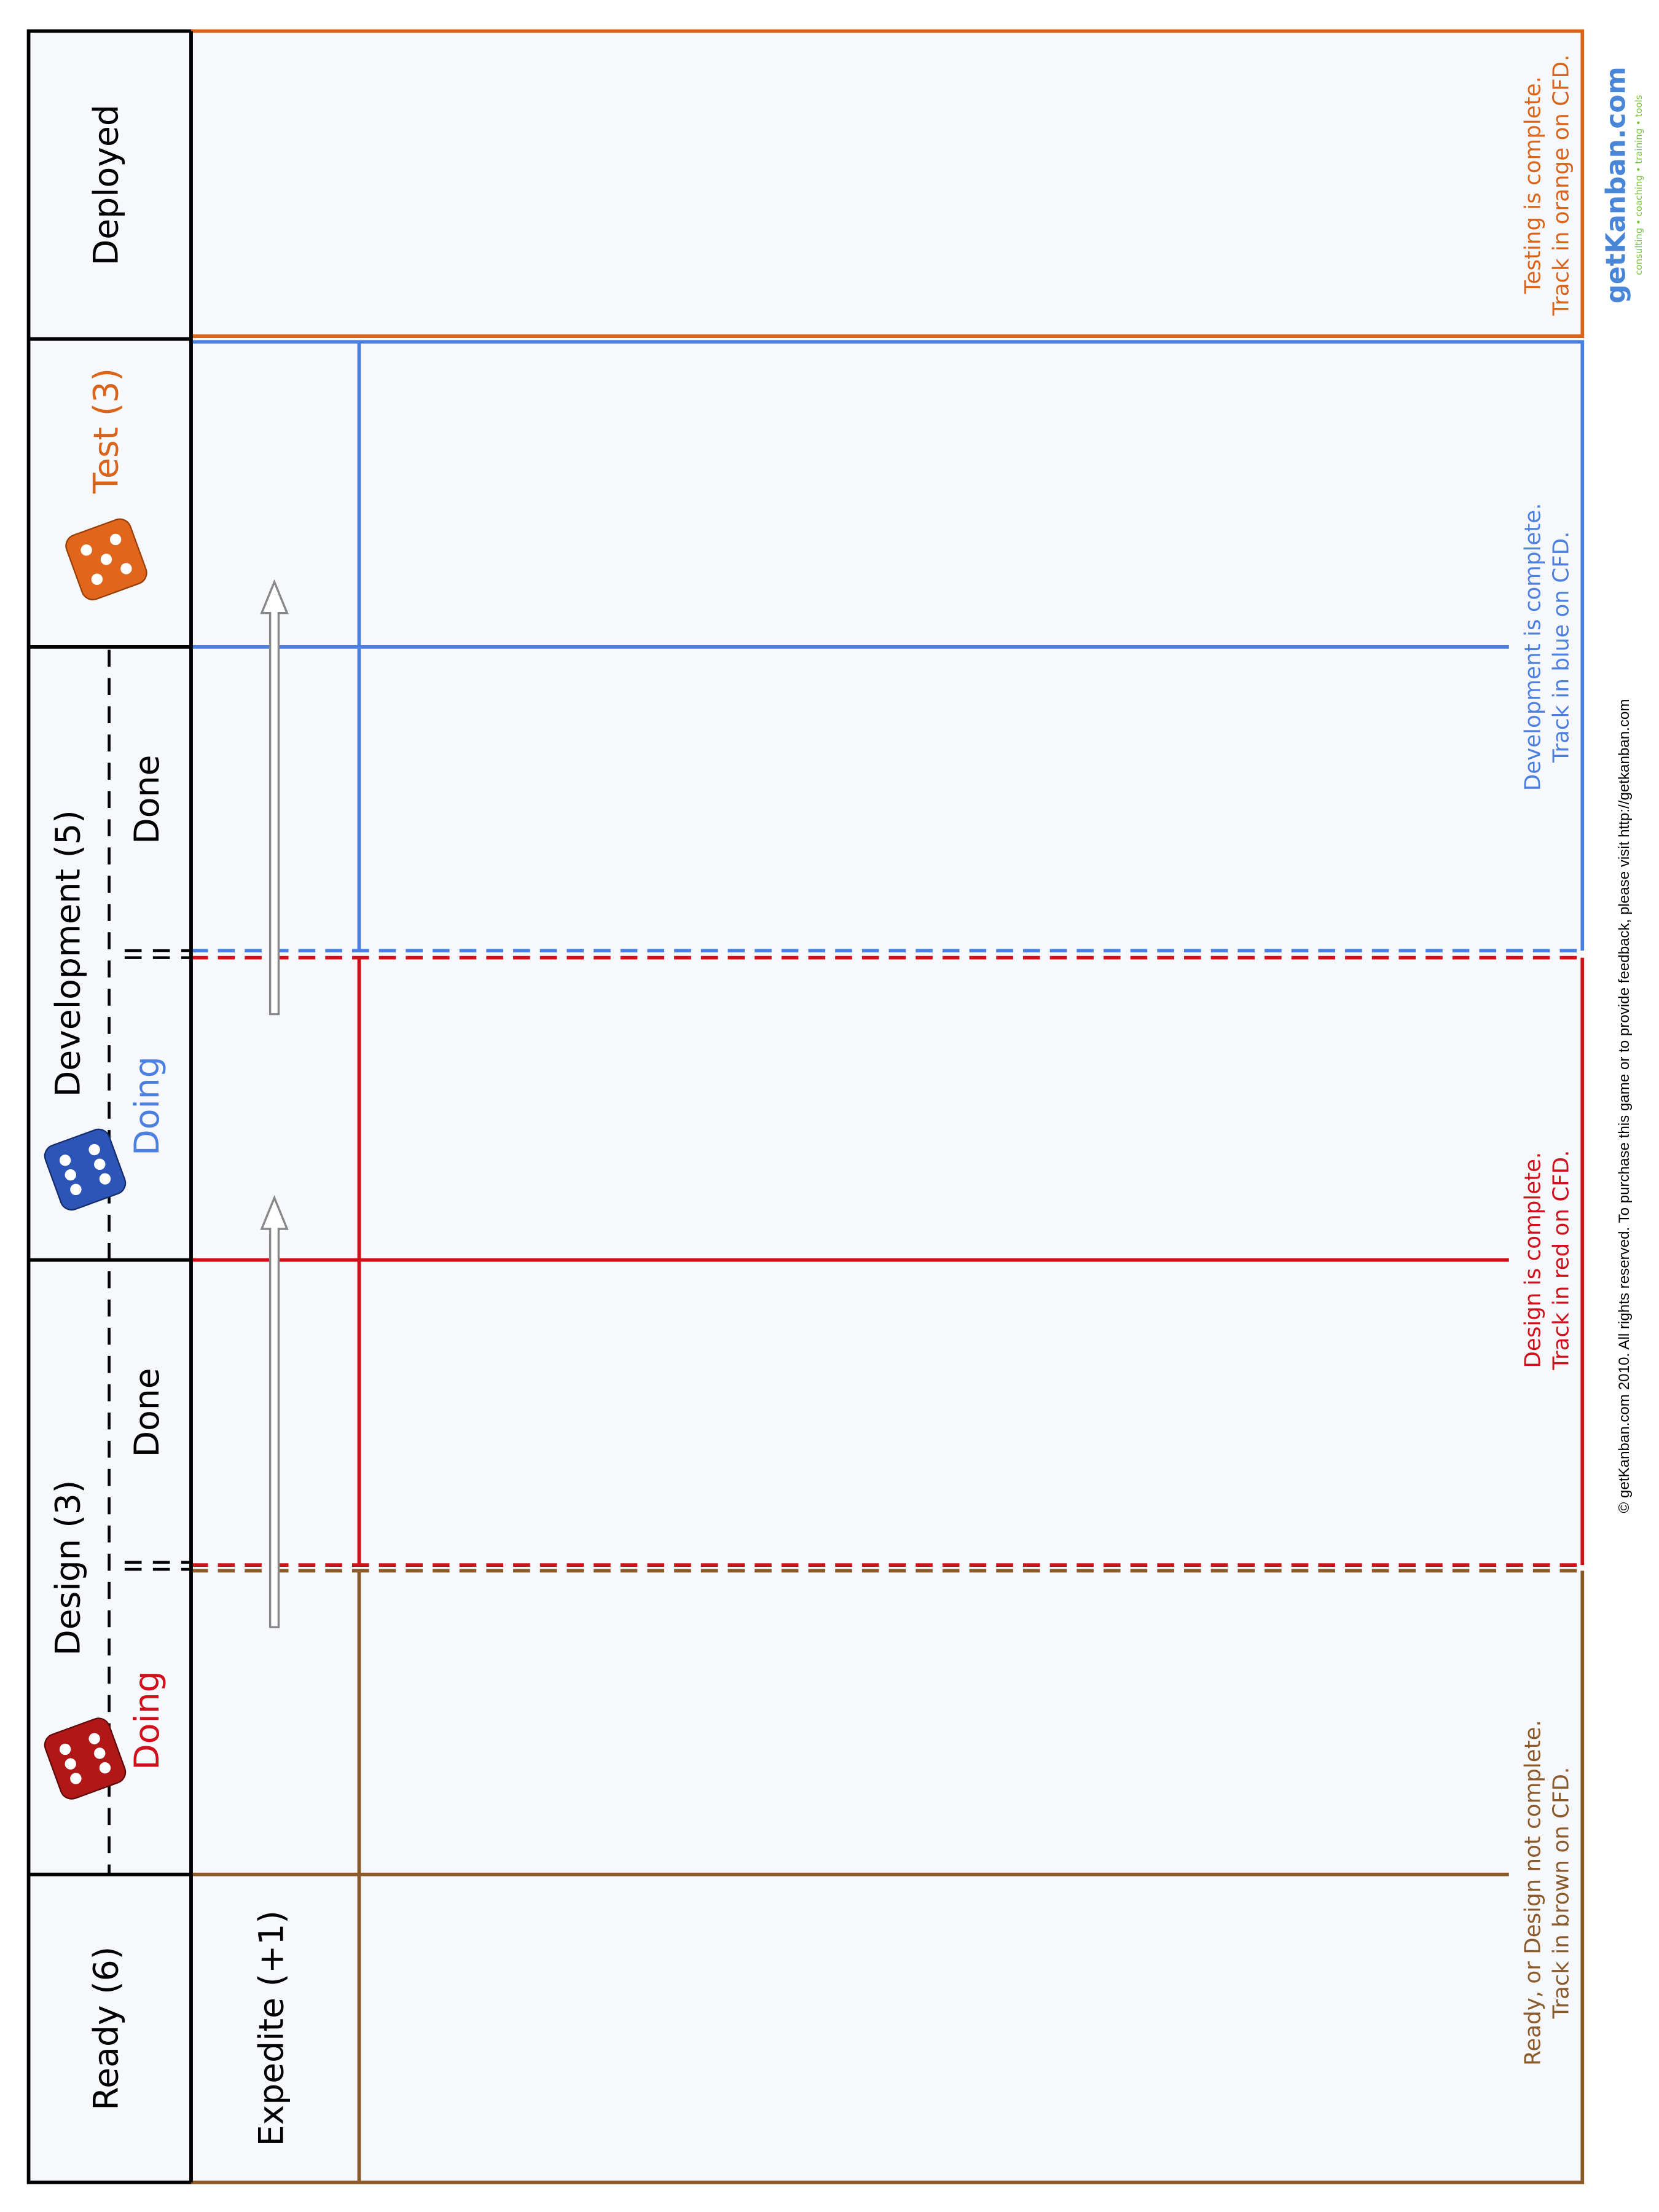 This screenshot has width=1659, height=2212. What do you see at coordinates (1532, 1260) in the screenshot?
I see `note-line: Design is complete.` at bounding box center [1532, 1260].